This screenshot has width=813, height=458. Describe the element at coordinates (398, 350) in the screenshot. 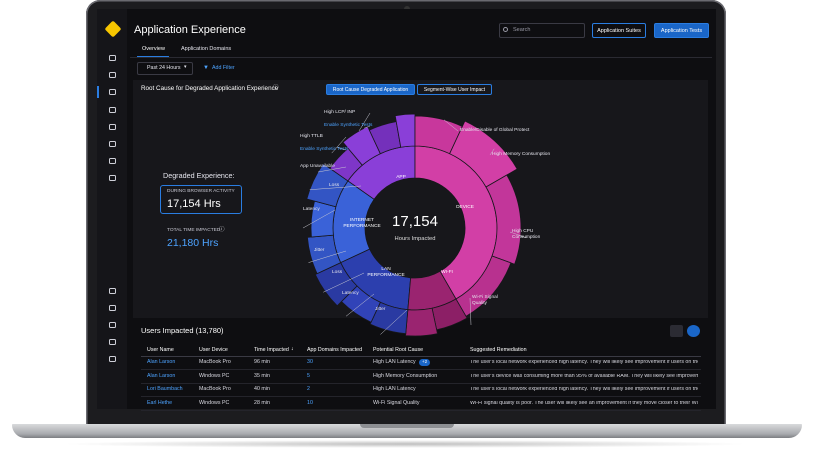

I see `column-header: Potential Root Cause` at that location.